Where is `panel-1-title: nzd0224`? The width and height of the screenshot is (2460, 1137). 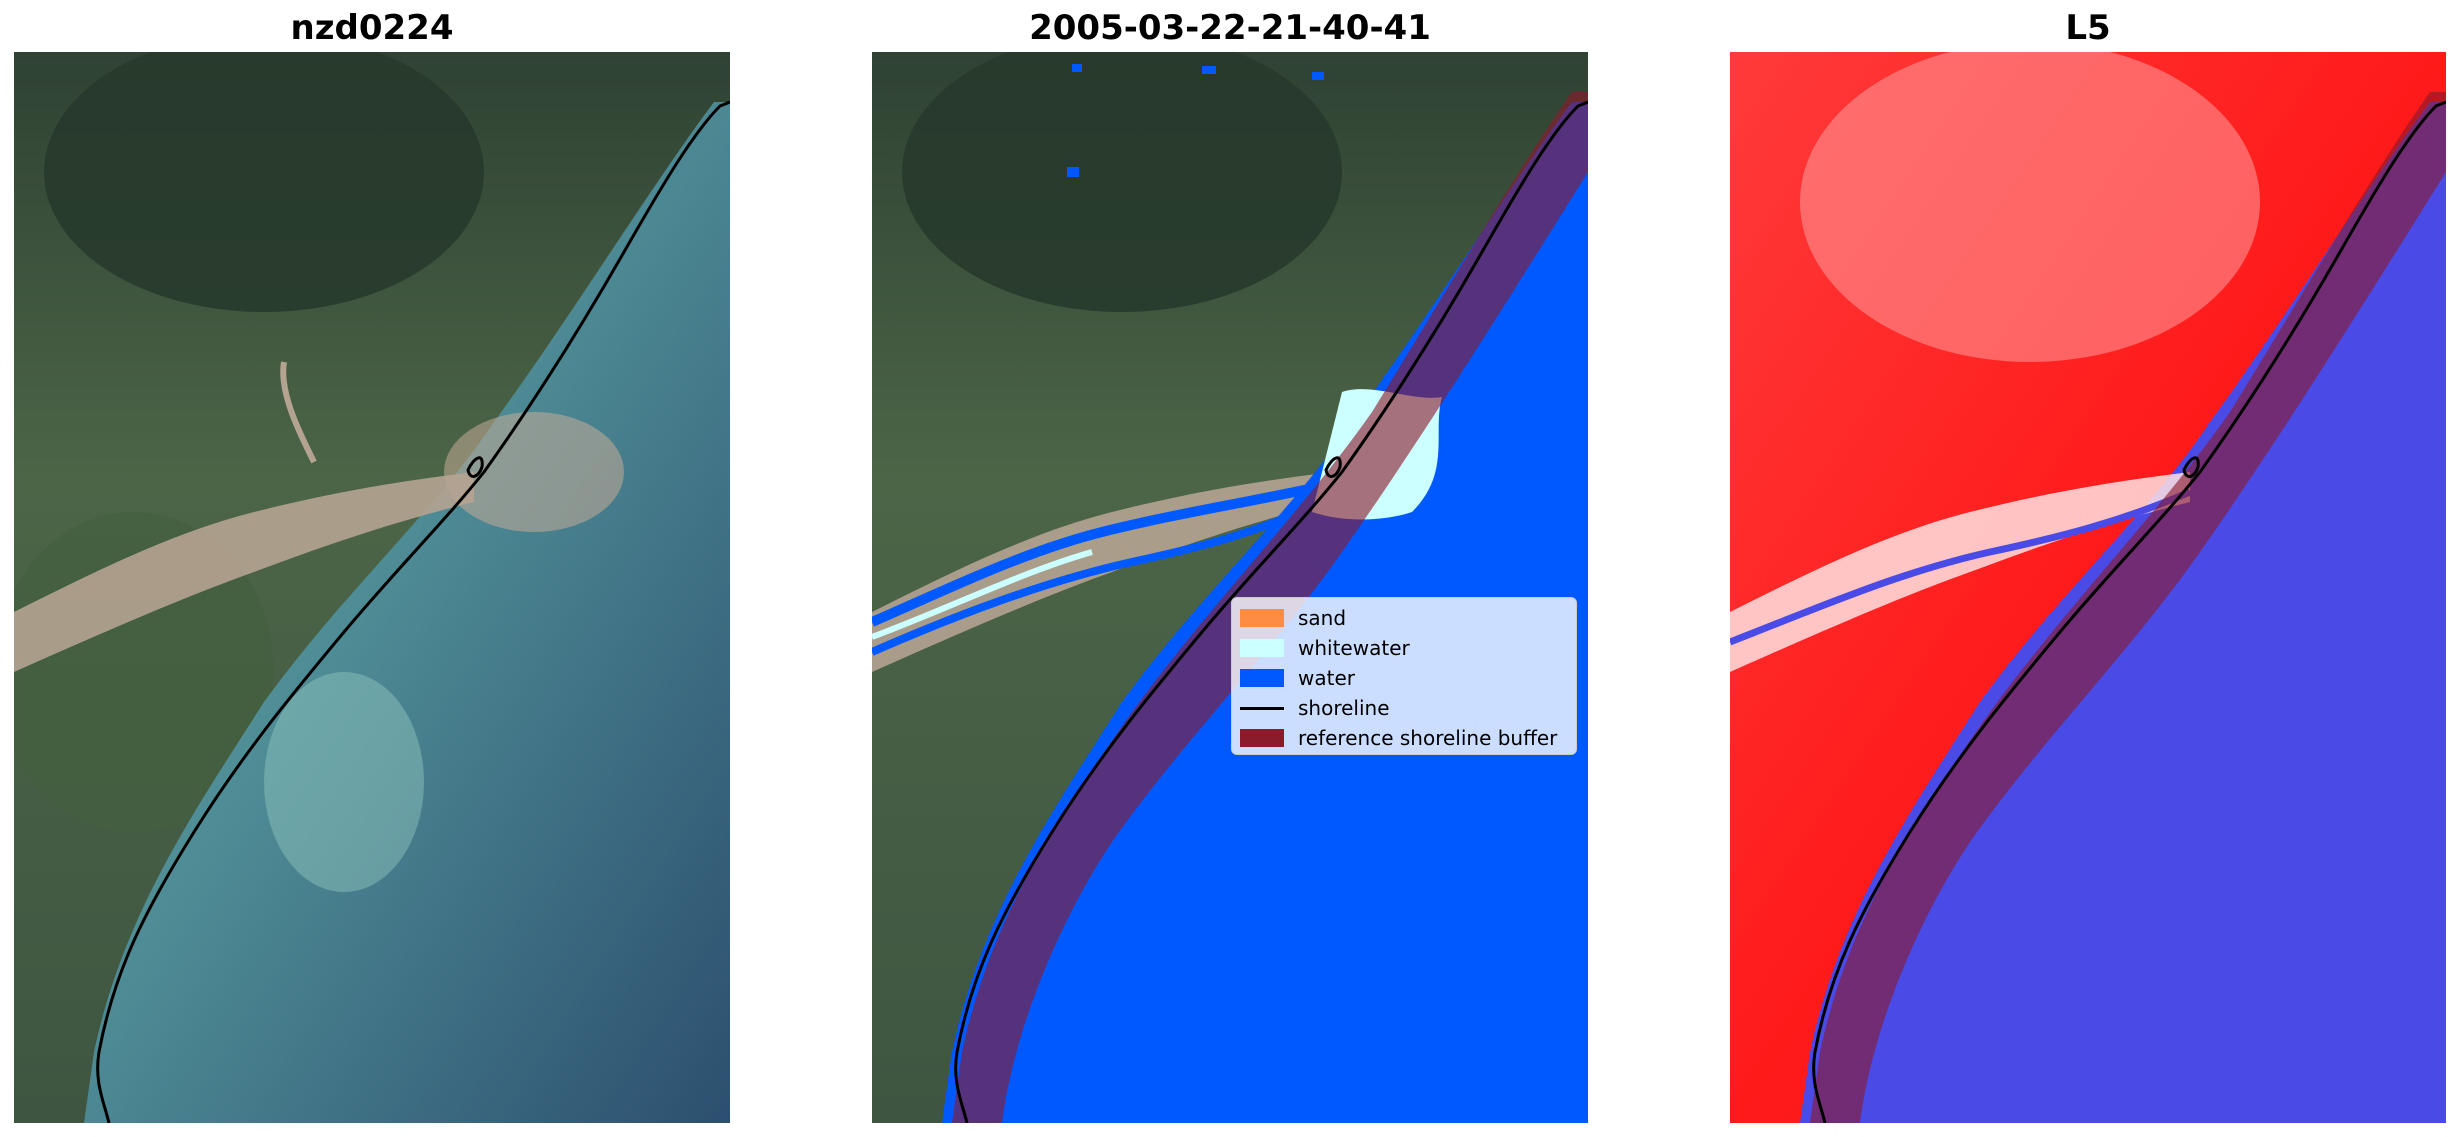
panel-1-title: nzd0224 is located at coordinates (372, 28).